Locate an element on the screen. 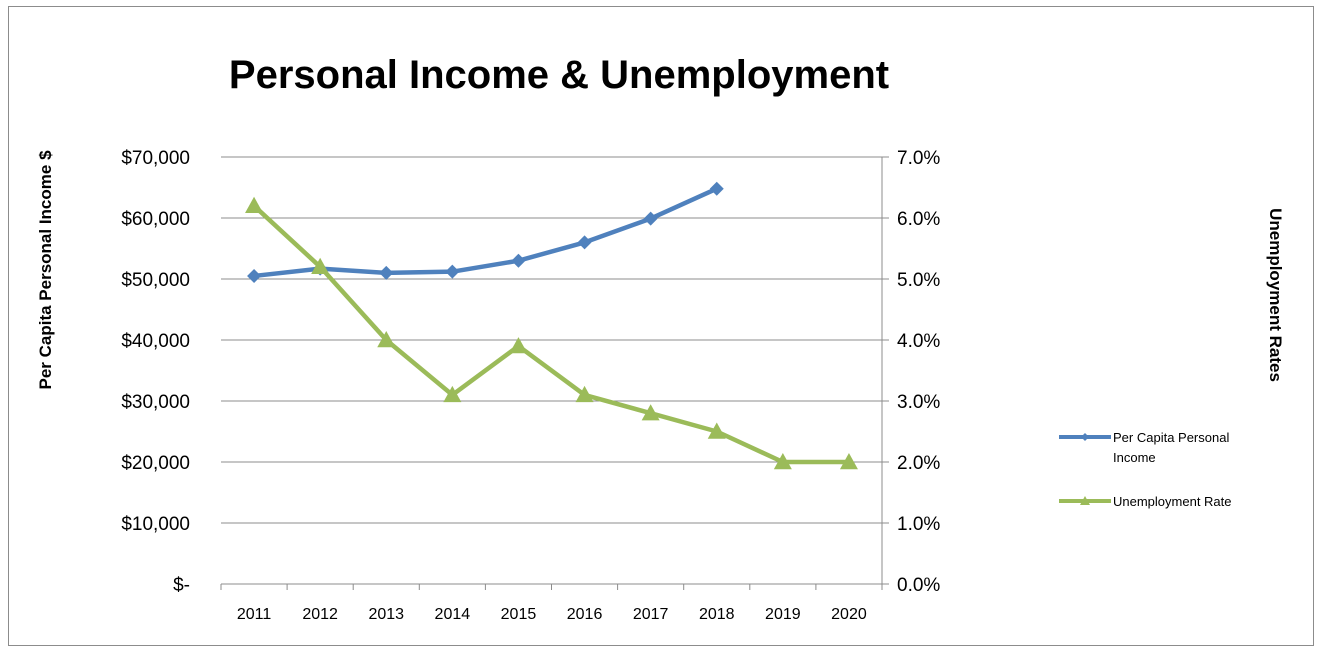  y2-tick-label: 4.0% is located at coordinates (918, 341).